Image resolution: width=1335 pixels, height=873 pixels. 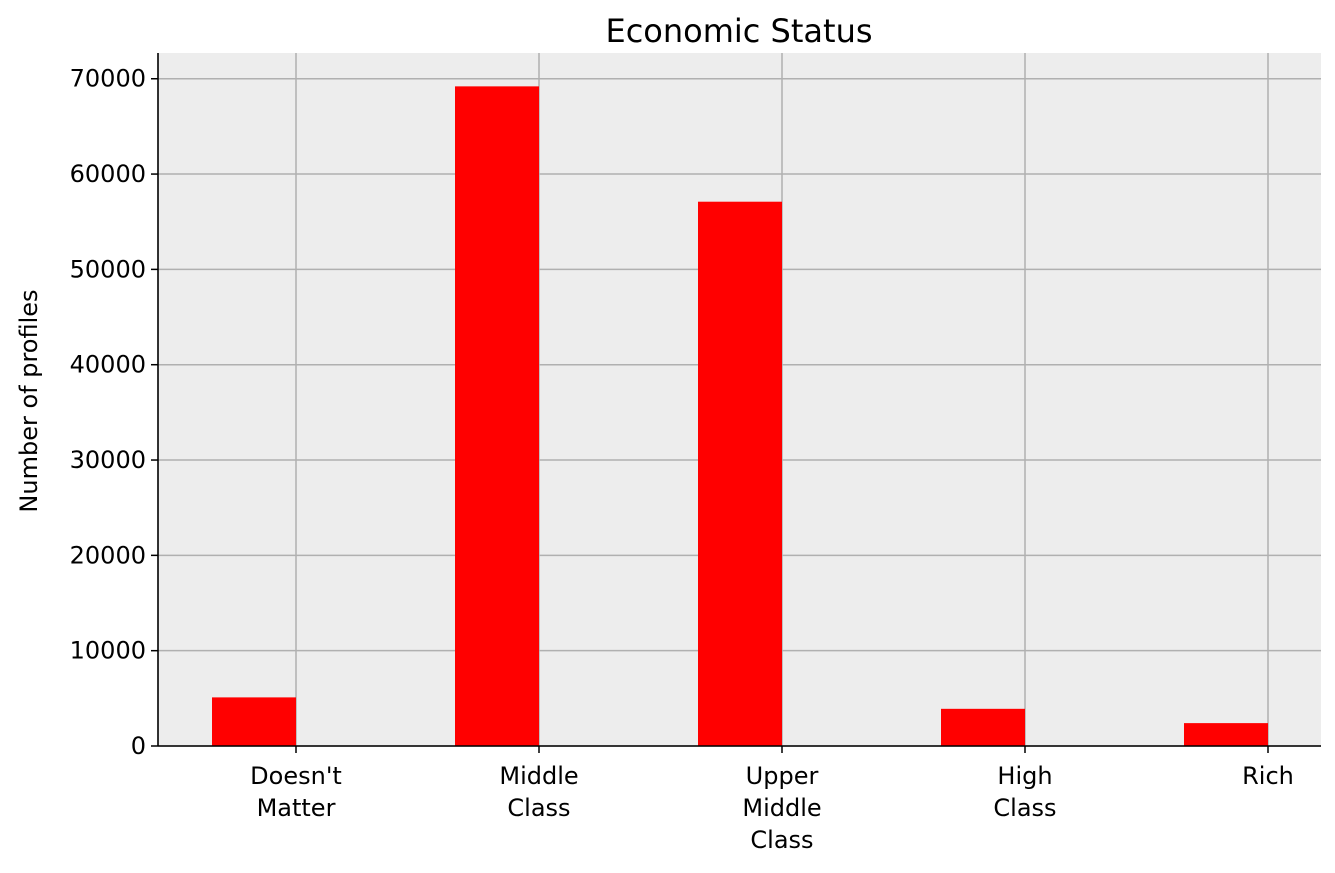 What do you see at coordinates (108, 79) in the screenshot?
I see `y-tick-label: 70000` at bounding box center [108, 79].